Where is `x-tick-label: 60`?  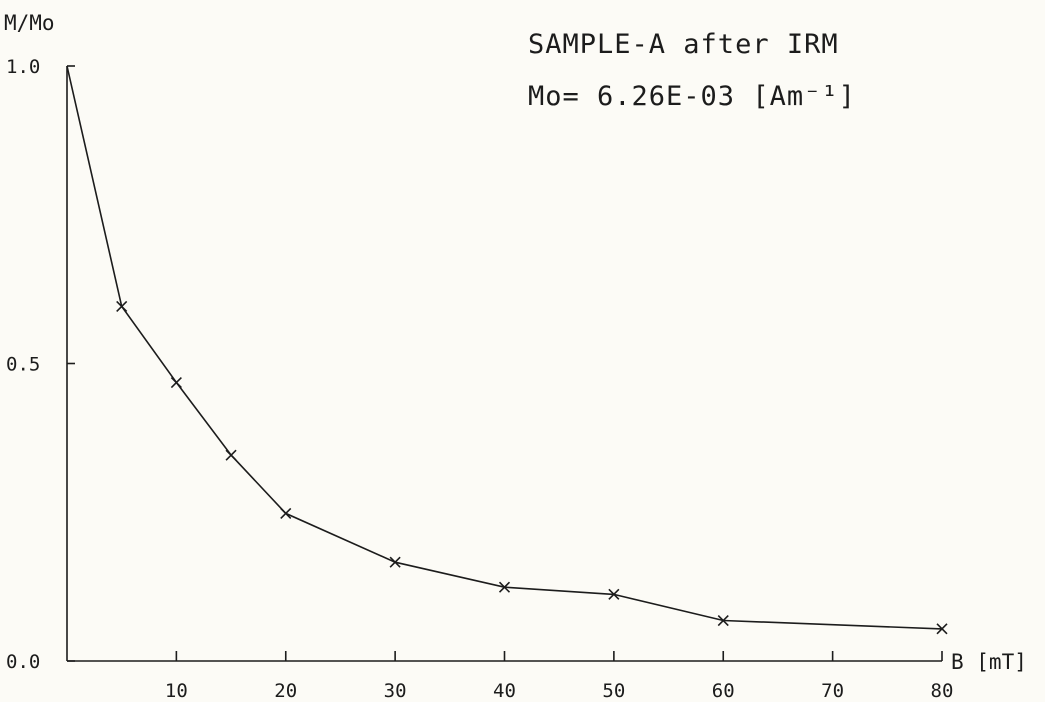
x-tick-label: 60 is located at coordinates (723, 691).